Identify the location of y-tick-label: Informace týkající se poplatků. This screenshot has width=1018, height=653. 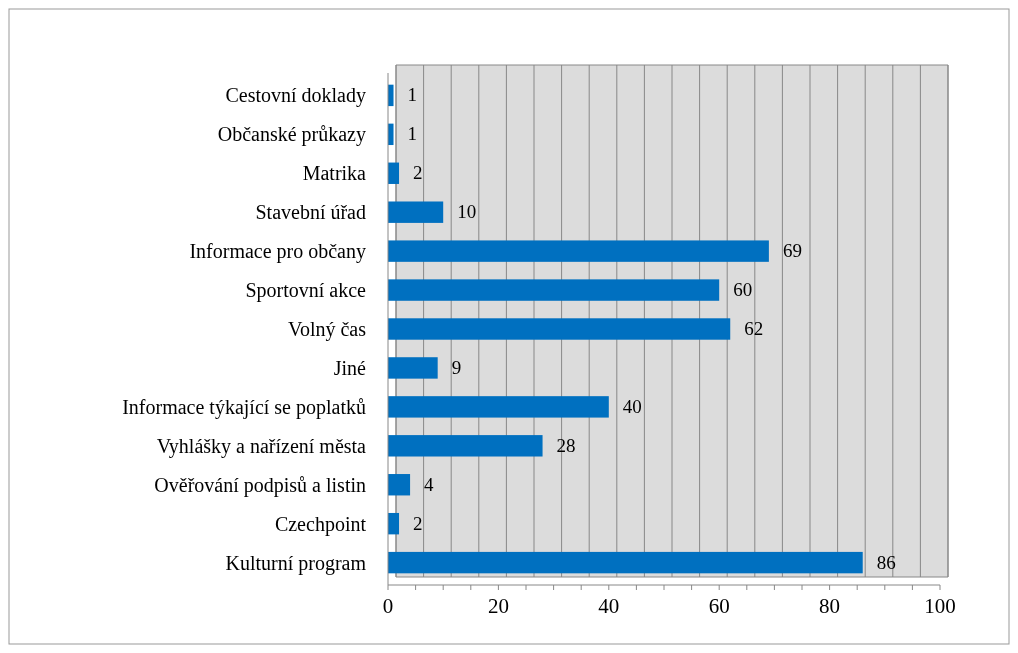
(244, 407).